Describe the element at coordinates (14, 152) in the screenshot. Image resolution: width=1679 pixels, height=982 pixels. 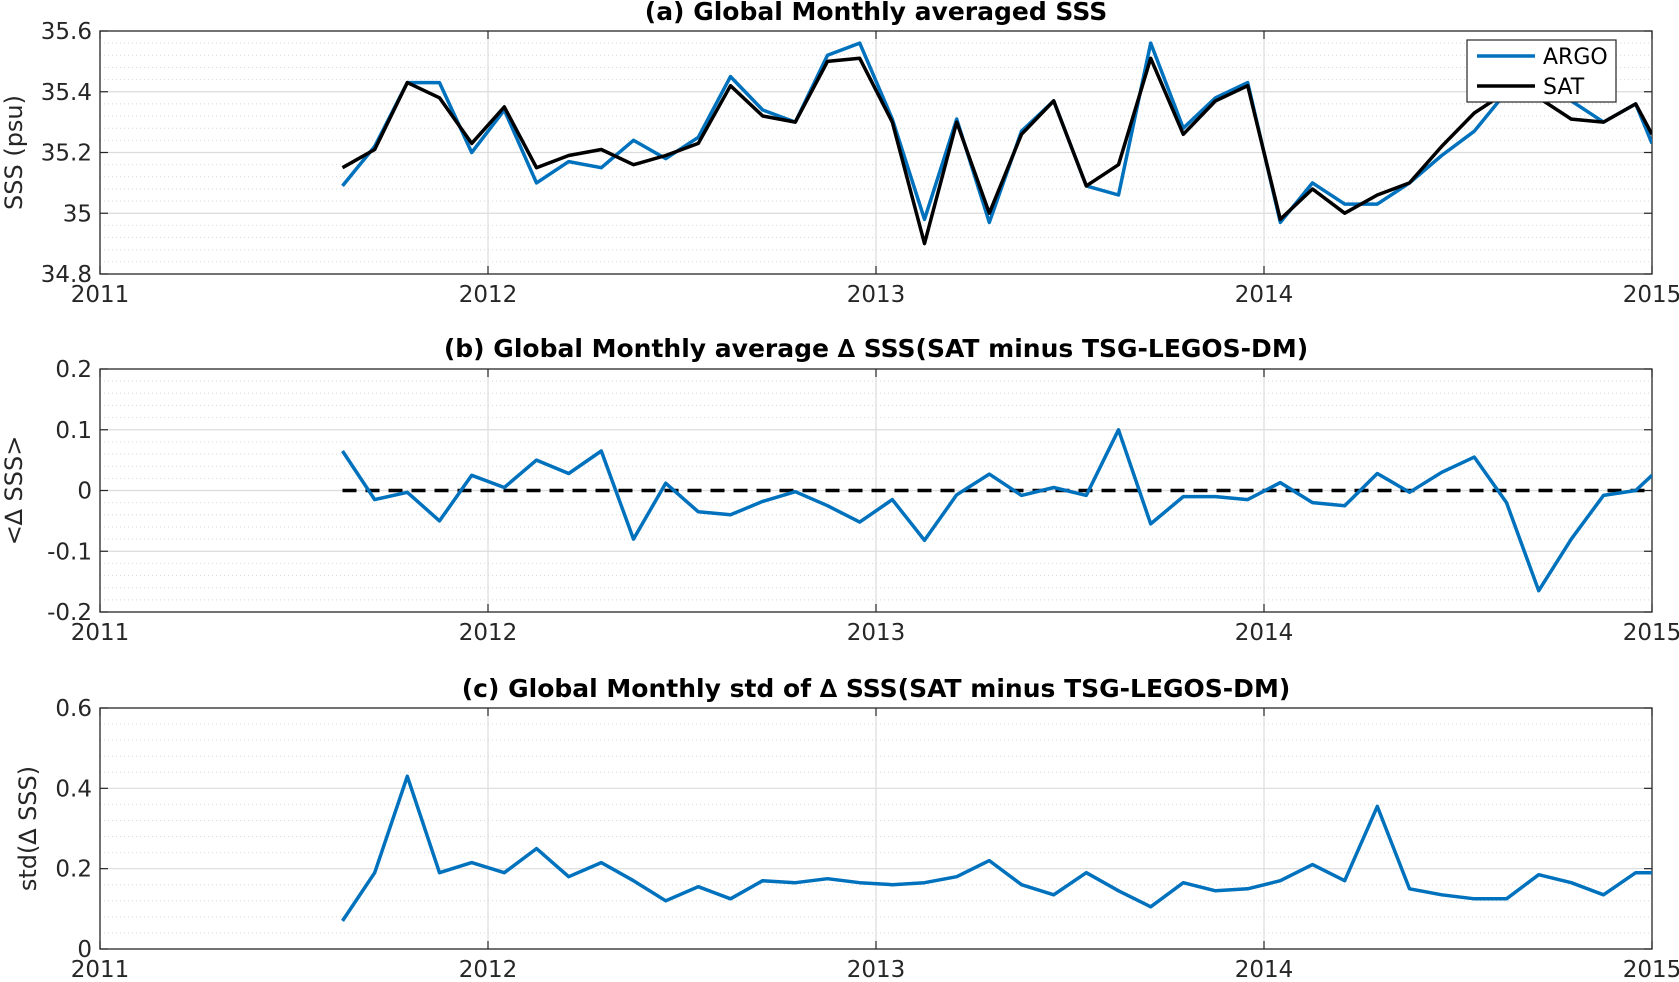
I see `y-axis-label: SSS (psu)` at that location.